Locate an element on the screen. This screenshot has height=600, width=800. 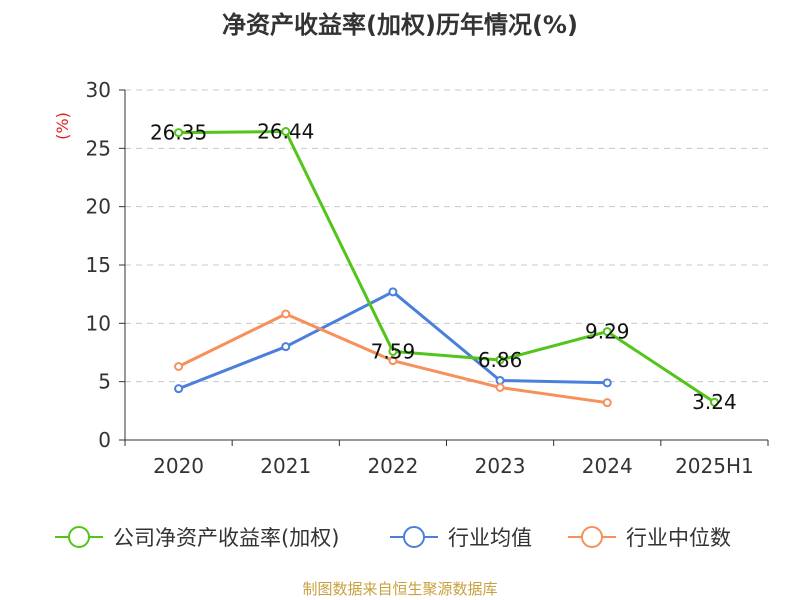
x-tick-label: 2020 is located at coordinates (178, 466).